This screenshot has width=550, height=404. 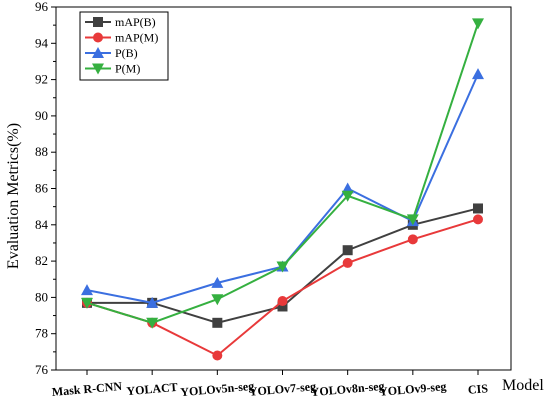 What do you see at coordinates (217, 389) in the screenshot?
I see `x-tick-label: YOLOv5n-seg` at bounding box center [217, 389].